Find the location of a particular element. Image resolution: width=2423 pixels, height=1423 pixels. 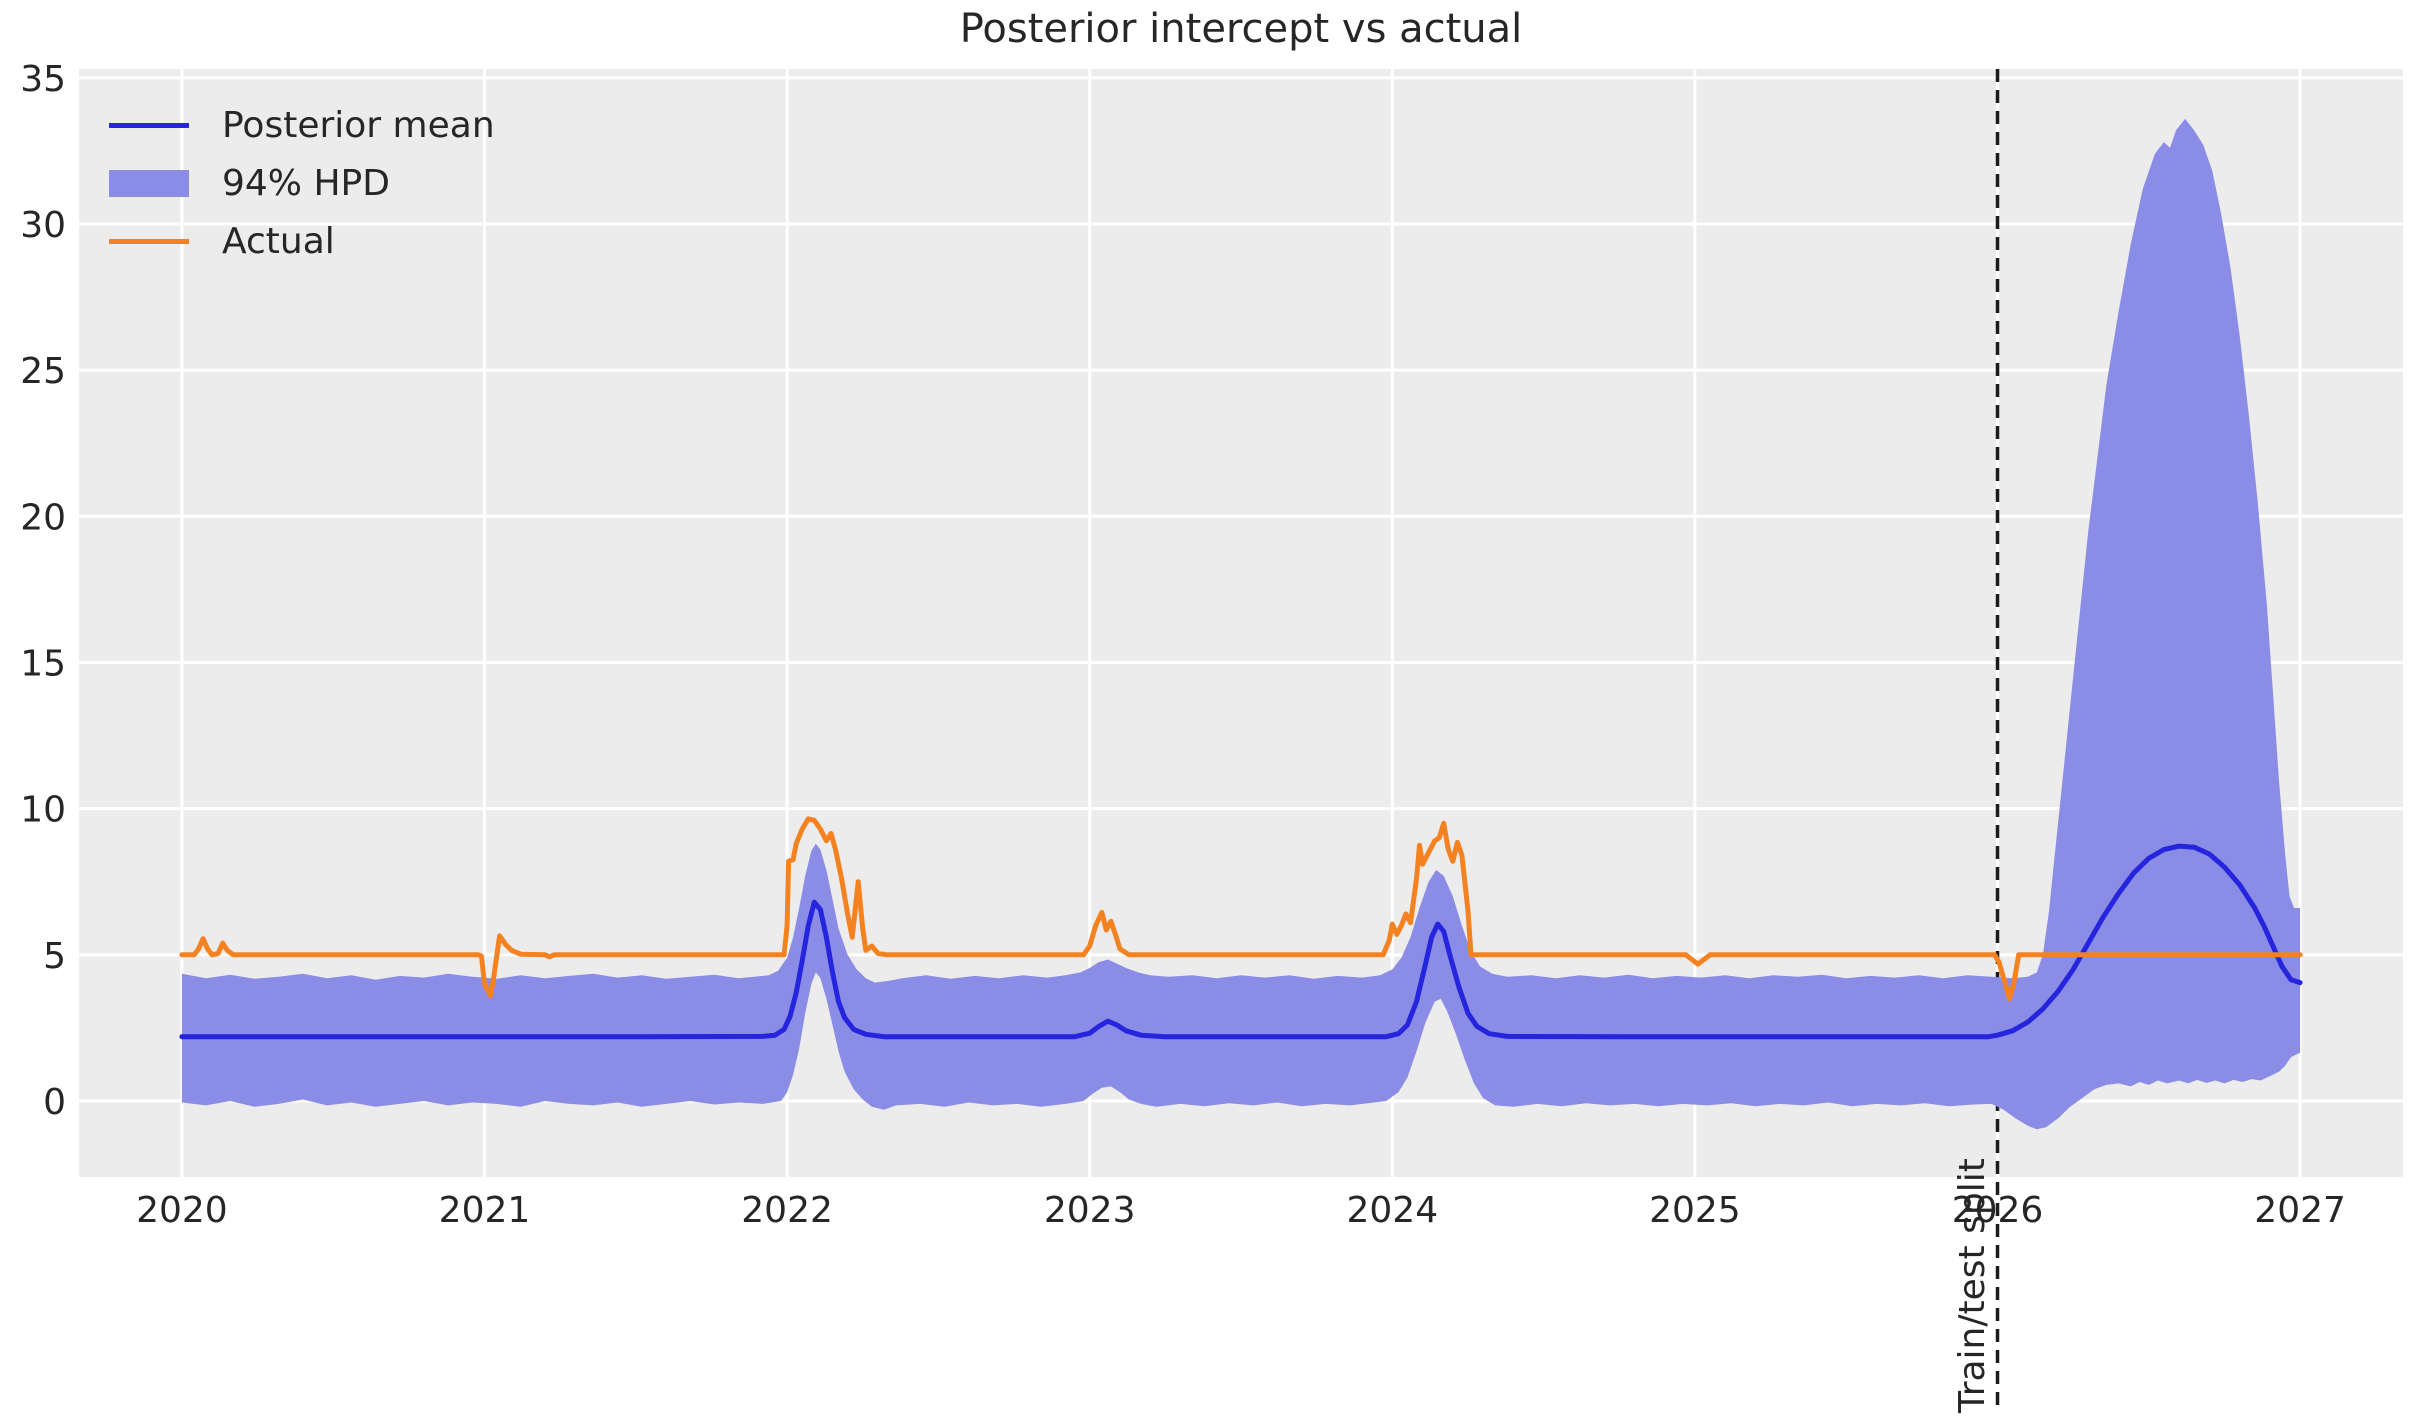

legend-item-actual: Actual is located at coordinates (302, 241).